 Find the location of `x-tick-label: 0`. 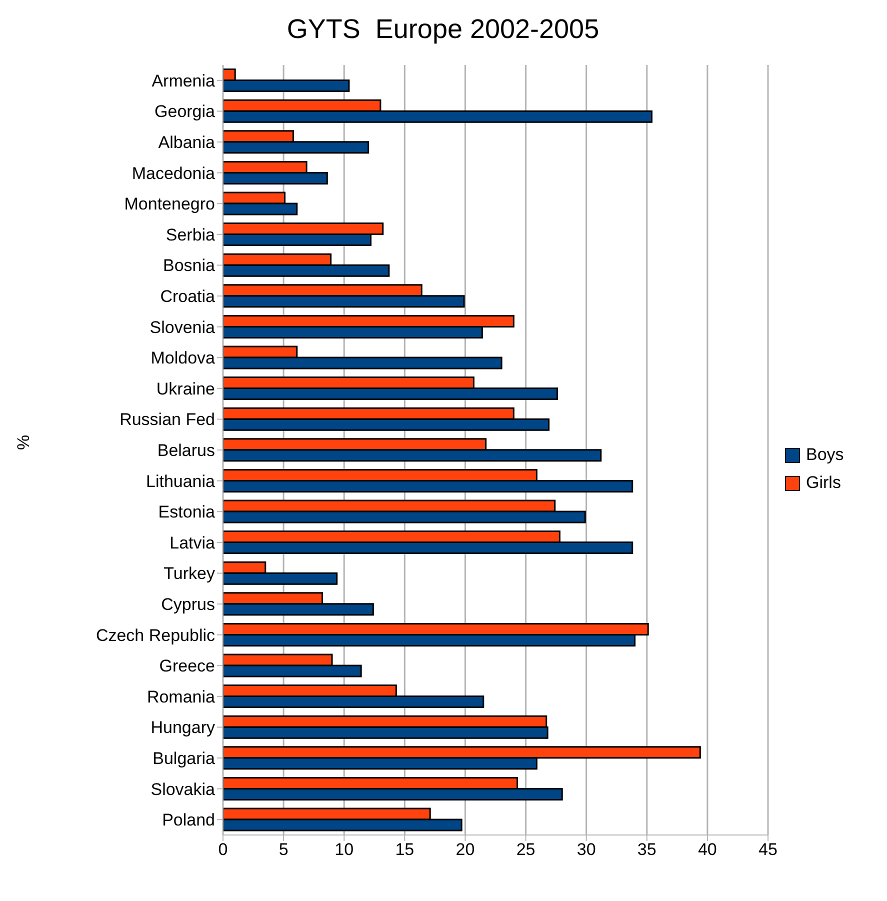

x-tick-label: 0 is located at coordinates (223, 850).